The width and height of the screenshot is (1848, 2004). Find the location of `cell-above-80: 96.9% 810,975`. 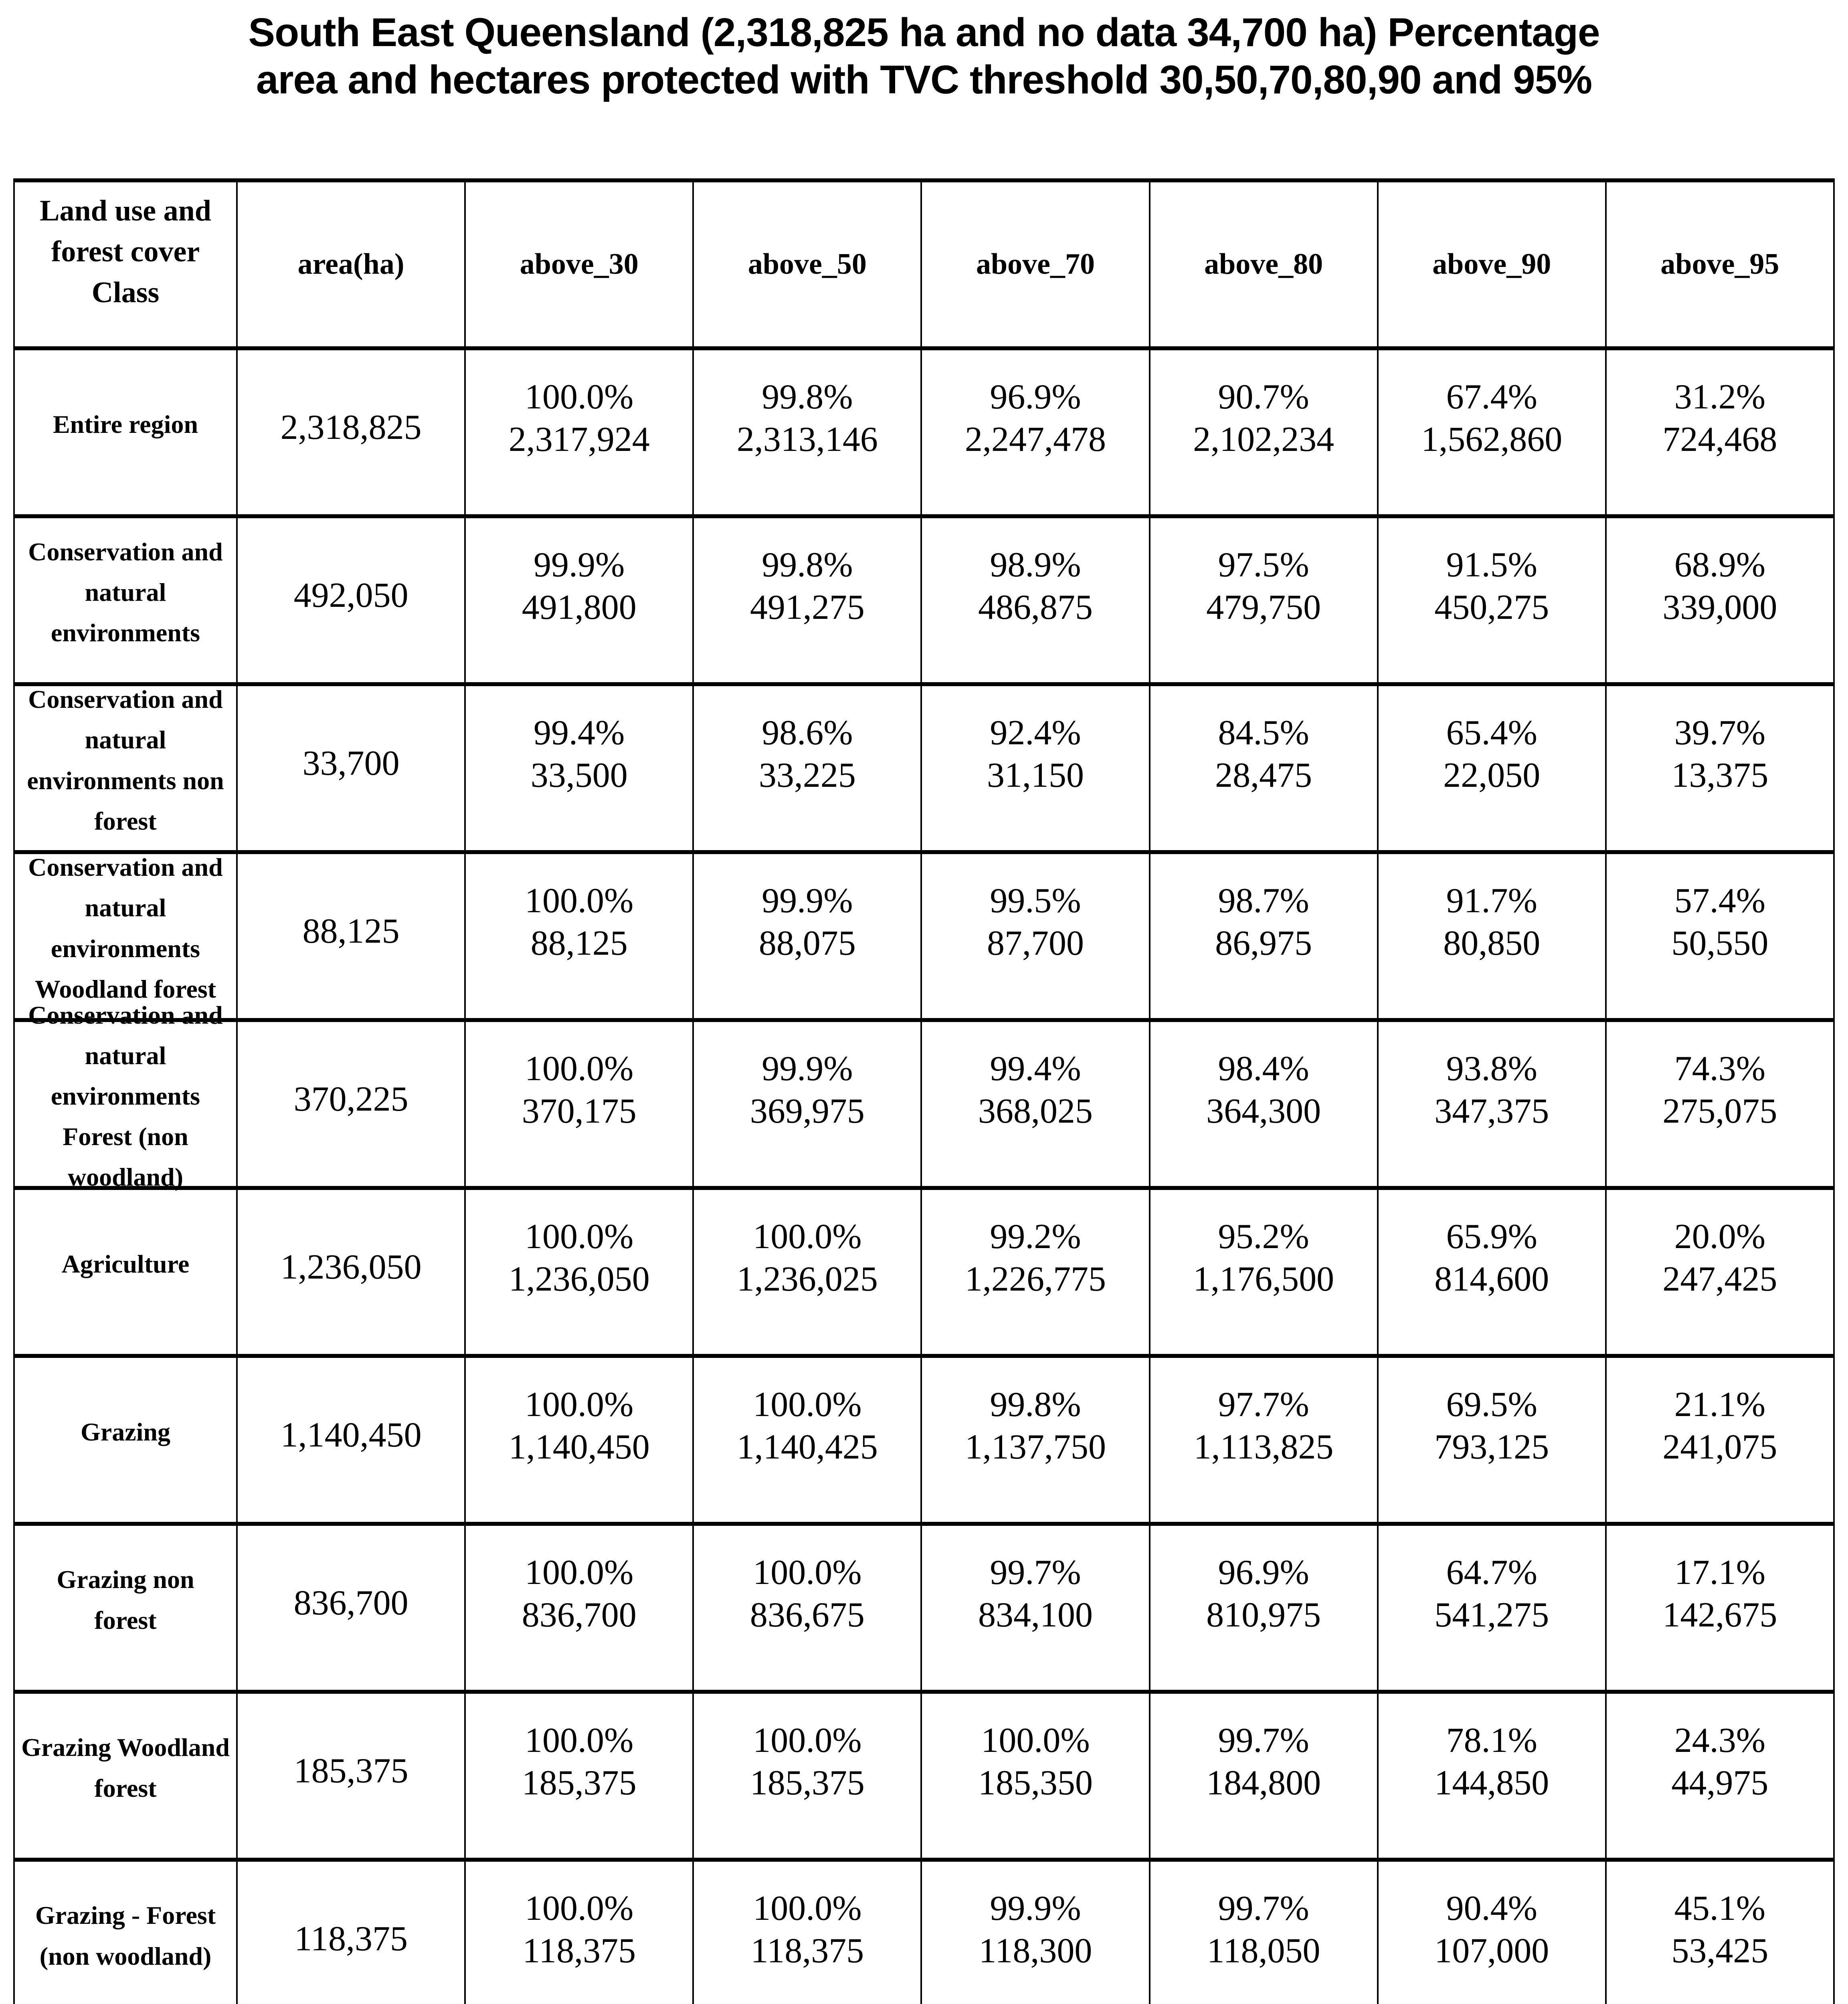

cell-above-80: 96.9% 810,975 is located at coordinates (1263, 1608).